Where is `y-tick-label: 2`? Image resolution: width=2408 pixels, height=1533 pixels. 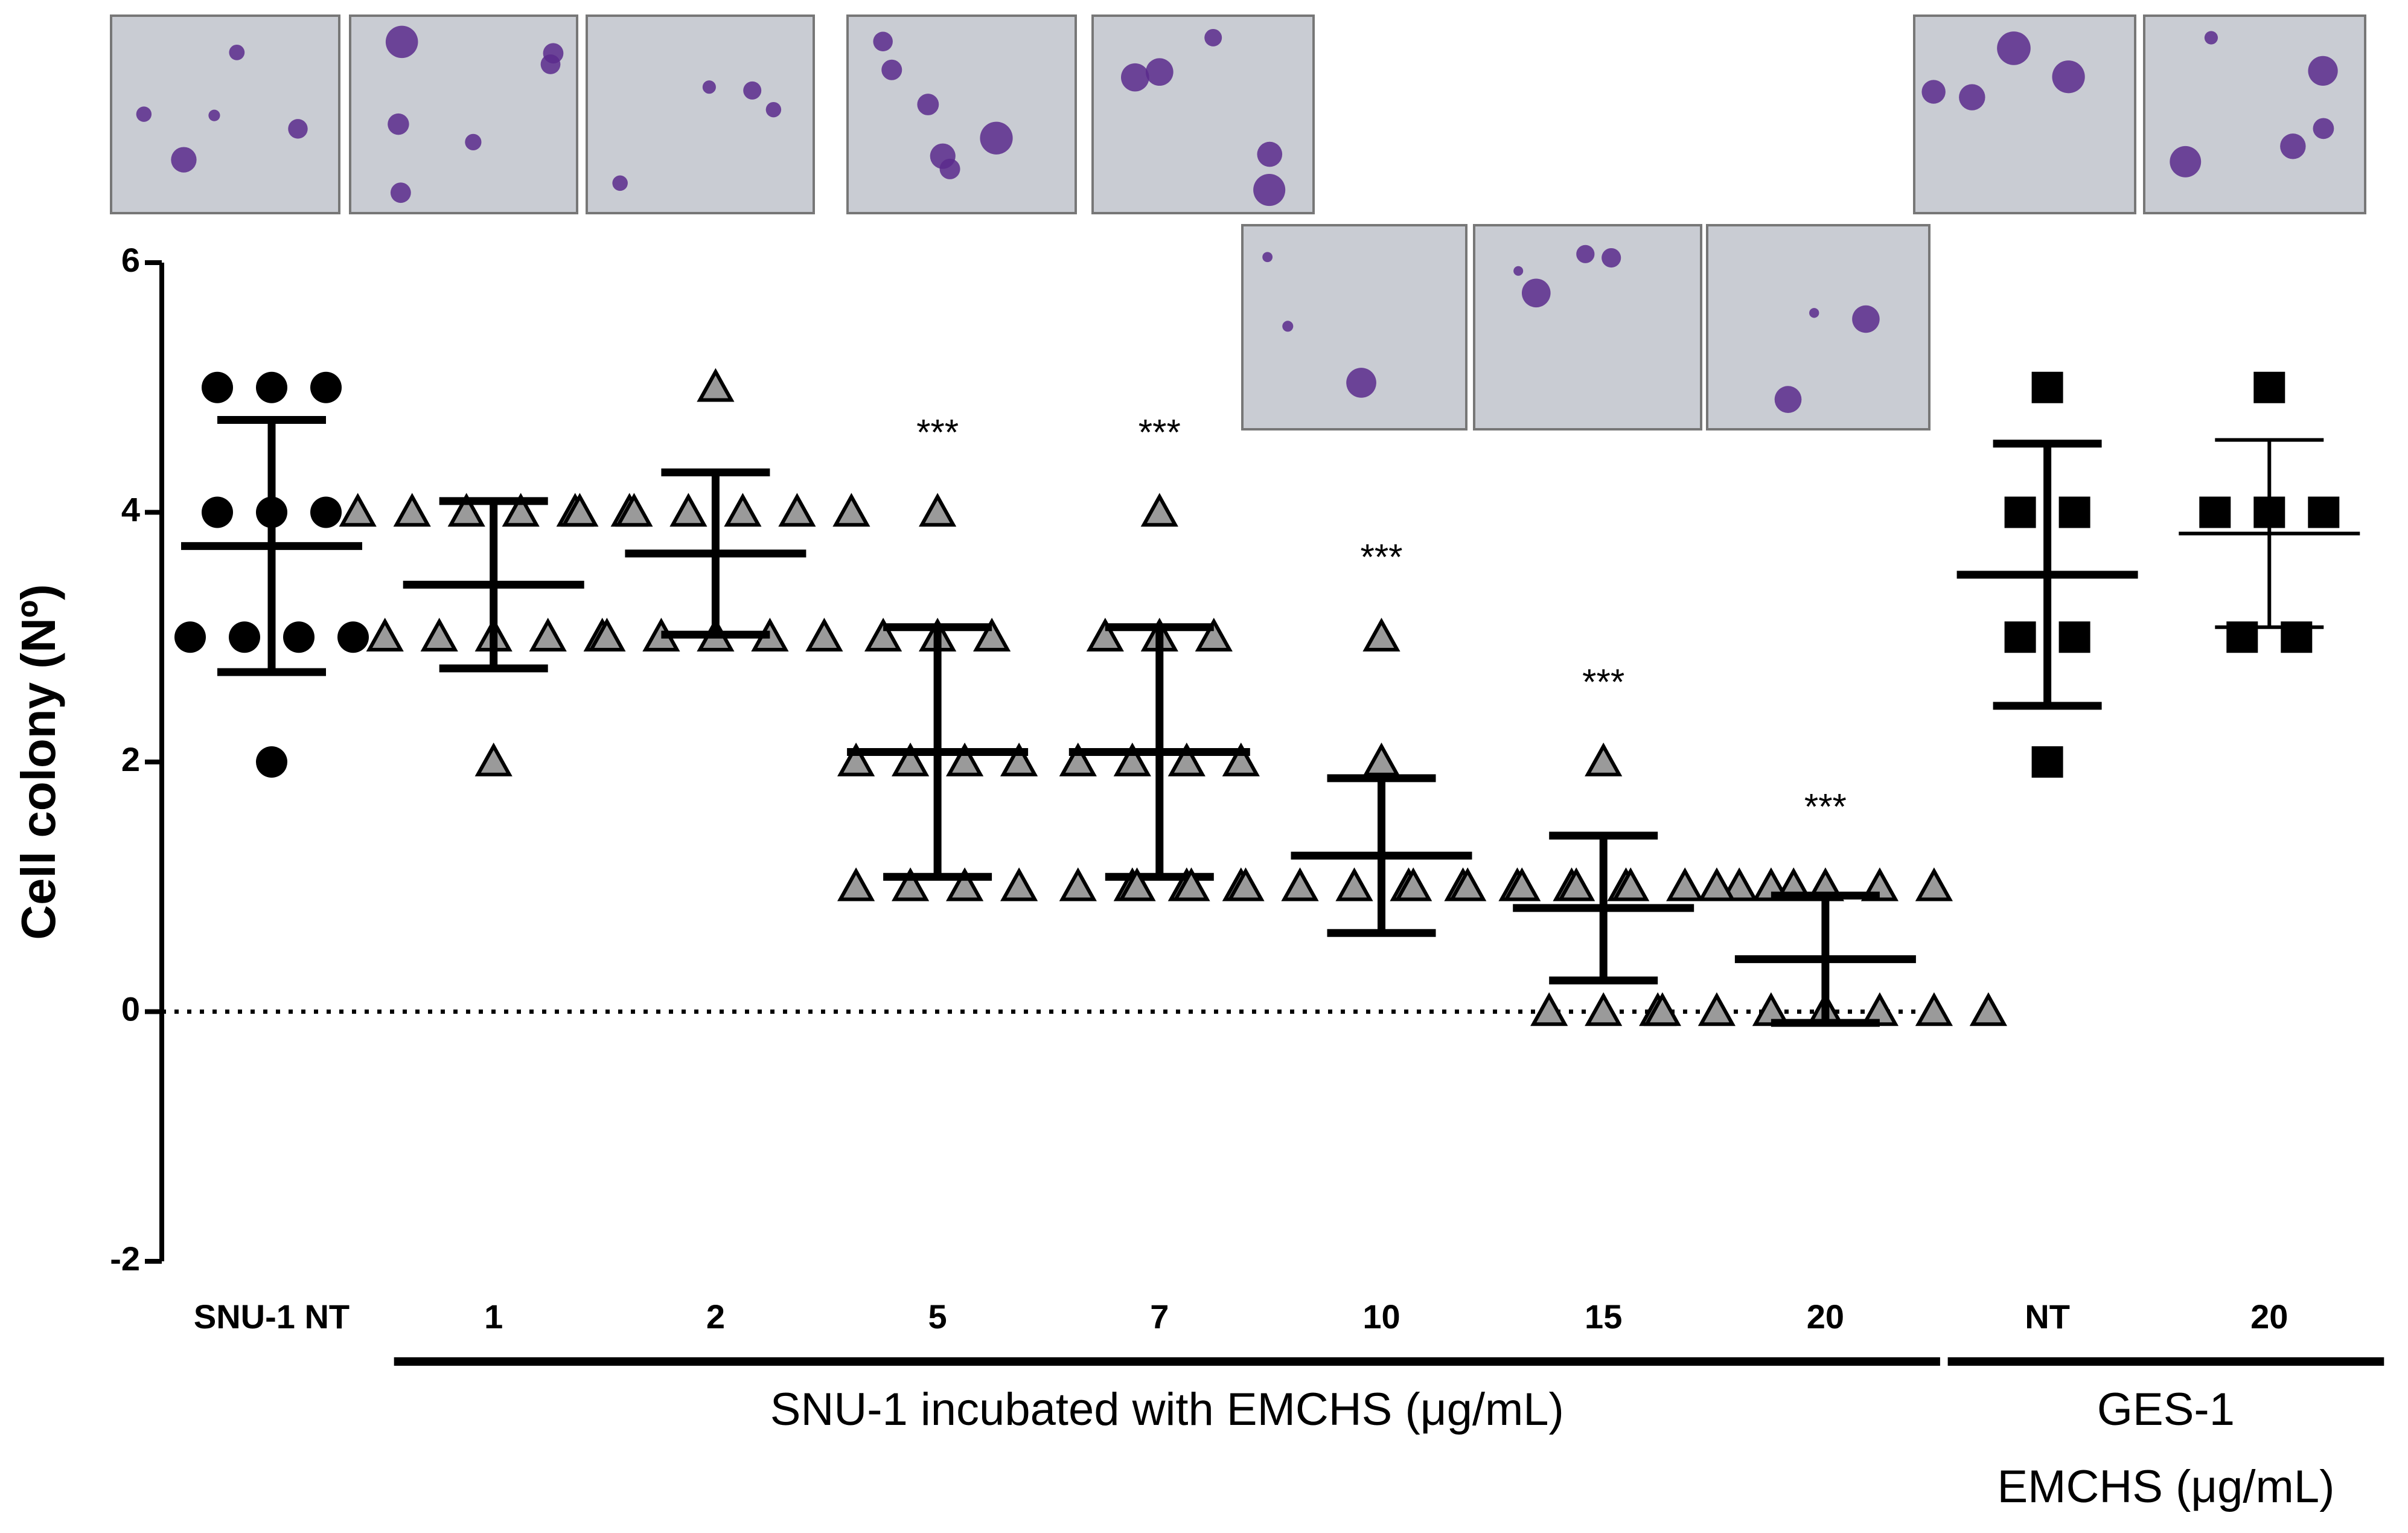 y-tick-label: 2 is located at coordinates (130, 759).